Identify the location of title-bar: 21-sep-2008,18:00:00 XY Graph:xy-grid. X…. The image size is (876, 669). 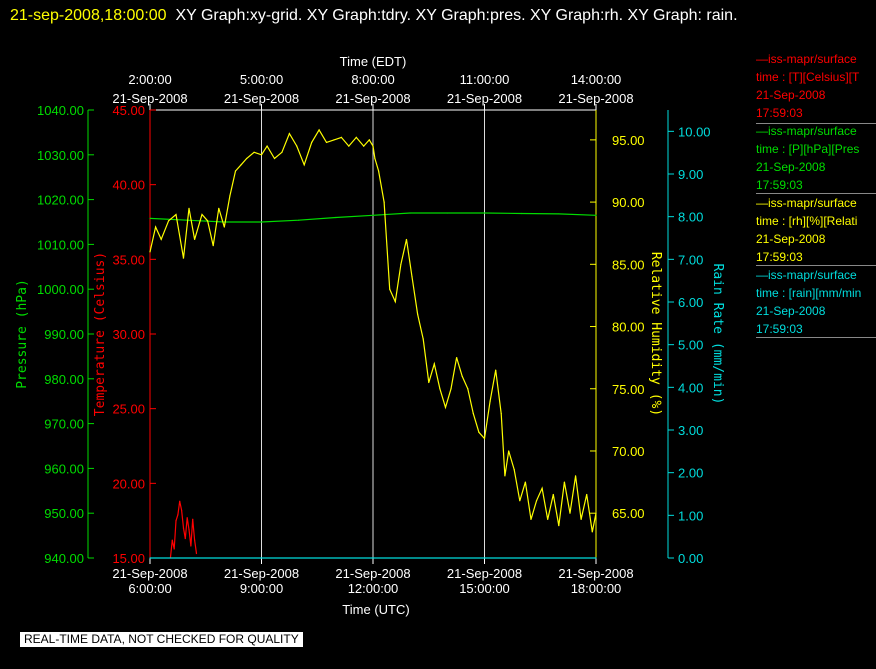
(440, 16).